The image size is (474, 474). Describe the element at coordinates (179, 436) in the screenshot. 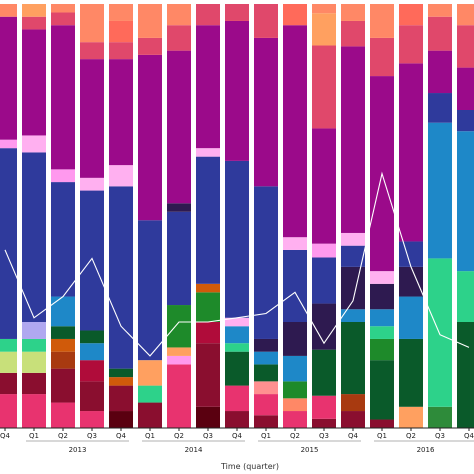

I see `x-tick-label-6: Q2` at that location.